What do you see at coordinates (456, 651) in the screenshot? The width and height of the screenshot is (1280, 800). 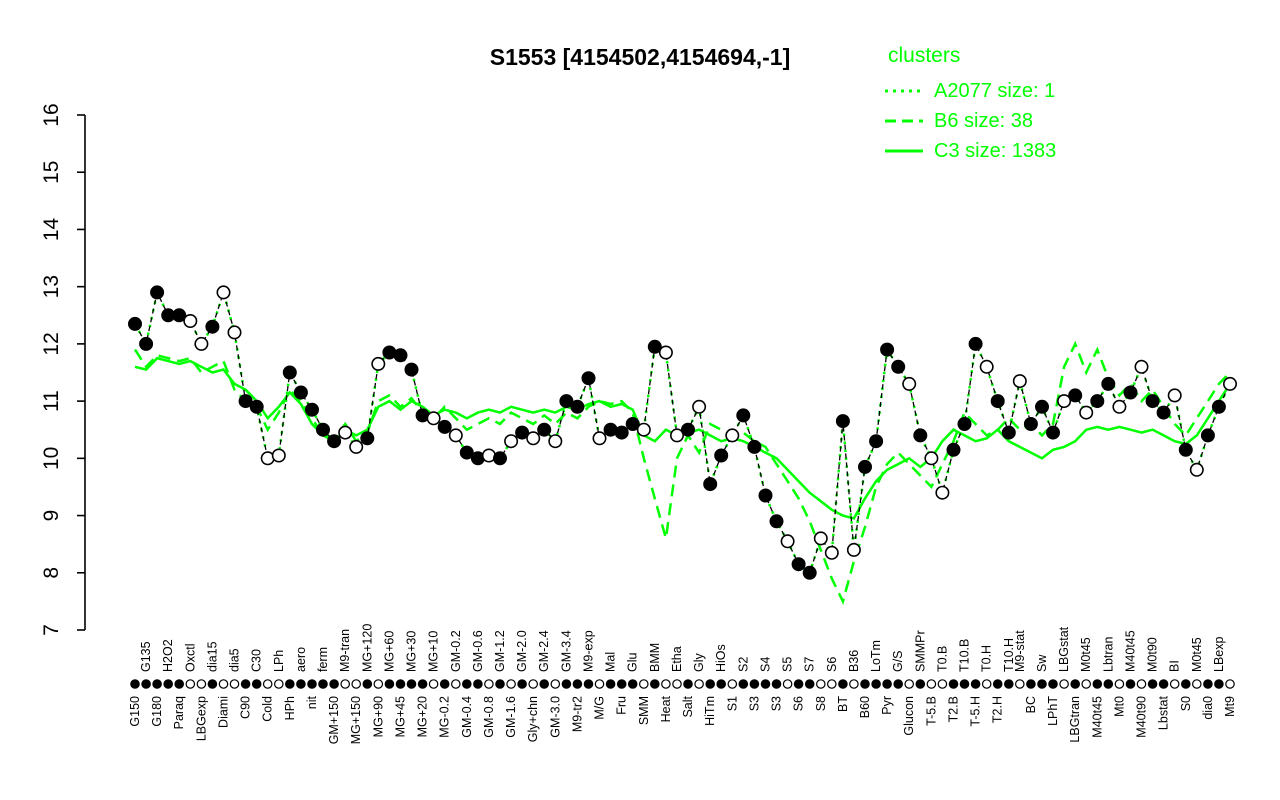 I see `condition-label: GM-0.2` at bounding box center [456, 651].